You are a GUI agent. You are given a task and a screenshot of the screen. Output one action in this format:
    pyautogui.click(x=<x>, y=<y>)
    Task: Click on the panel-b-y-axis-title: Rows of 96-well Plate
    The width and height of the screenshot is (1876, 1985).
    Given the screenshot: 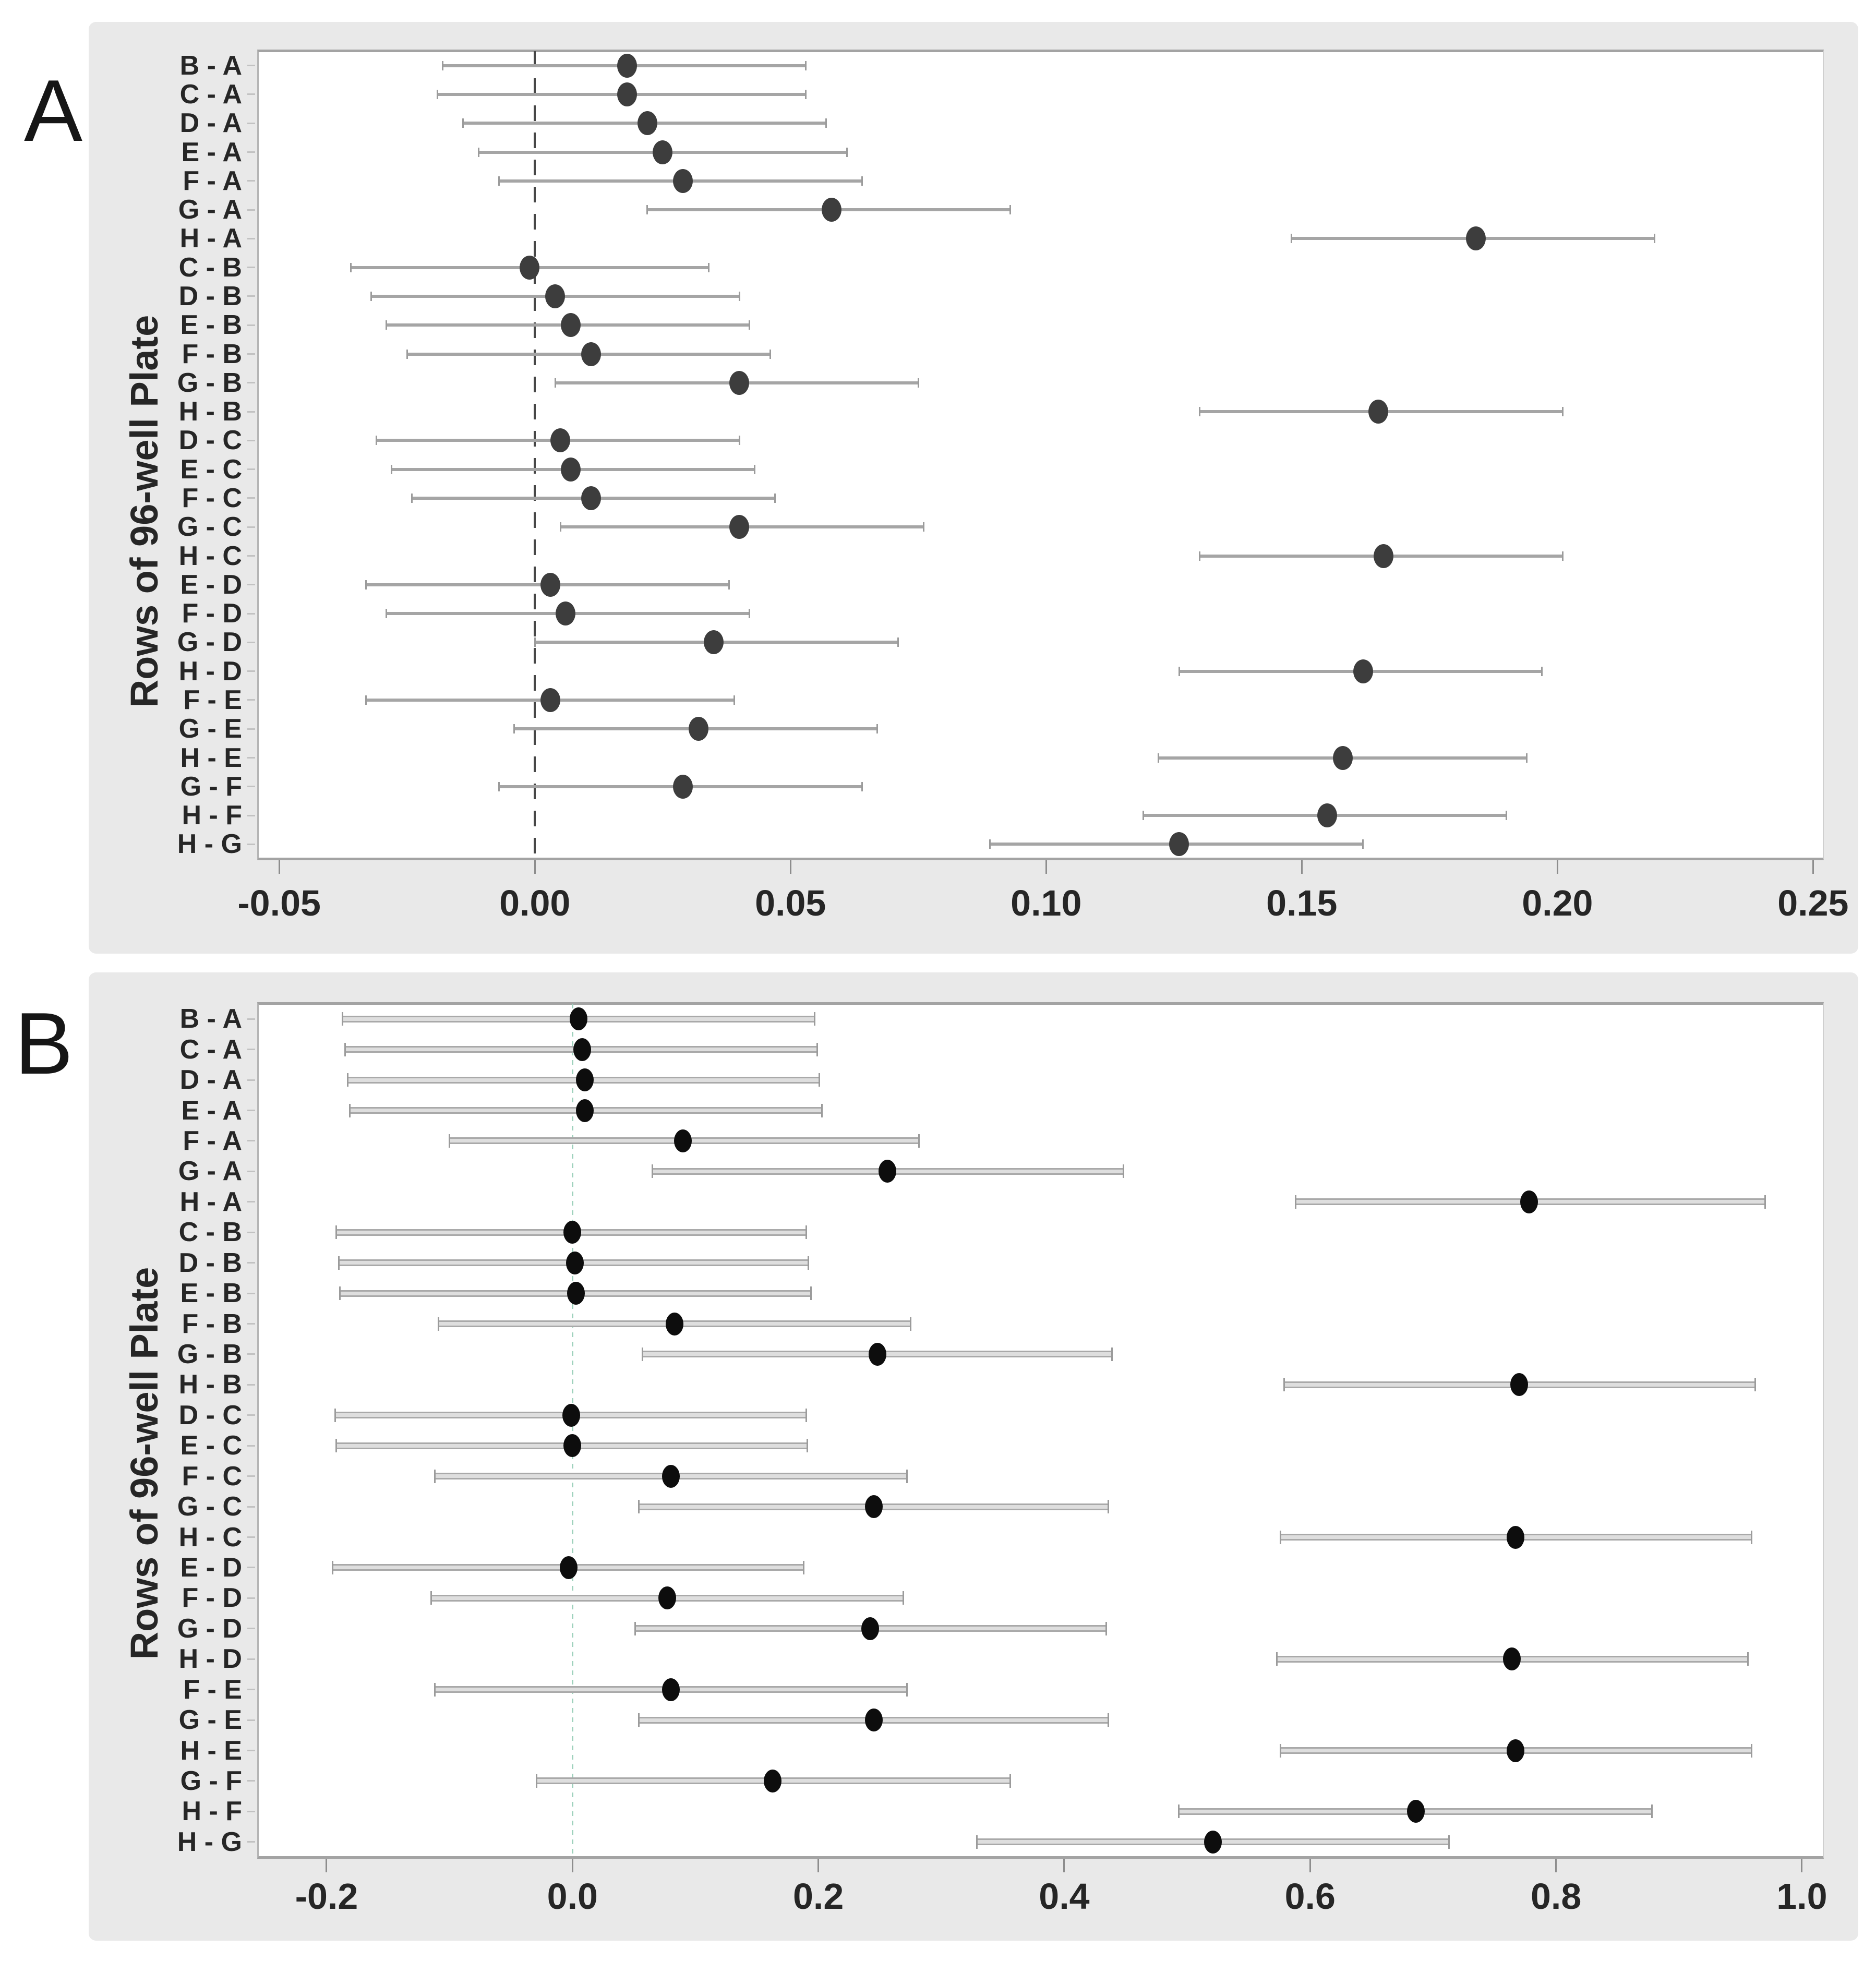 What is the action you would take?
    pyautogui.click(x=144, y=1464)
    